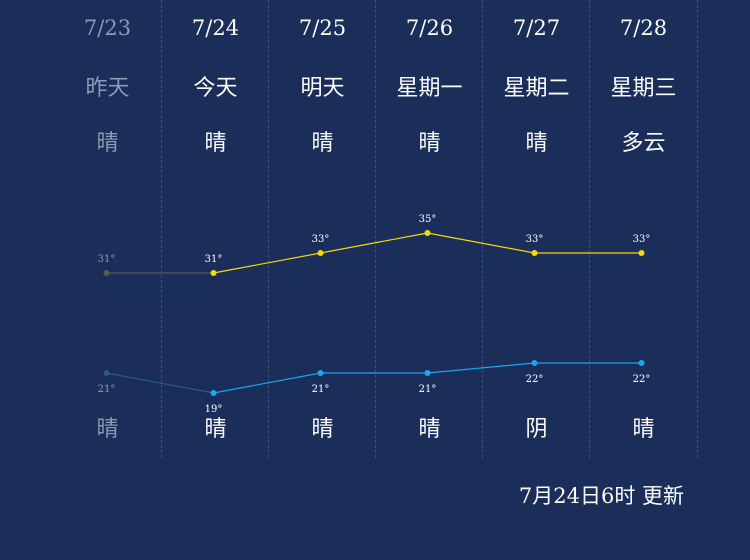  What do you see at coordinates (601, 496) in the screenshot?
I see `update-time: 7月24日6时 更新` at bounding box center [601, 496].